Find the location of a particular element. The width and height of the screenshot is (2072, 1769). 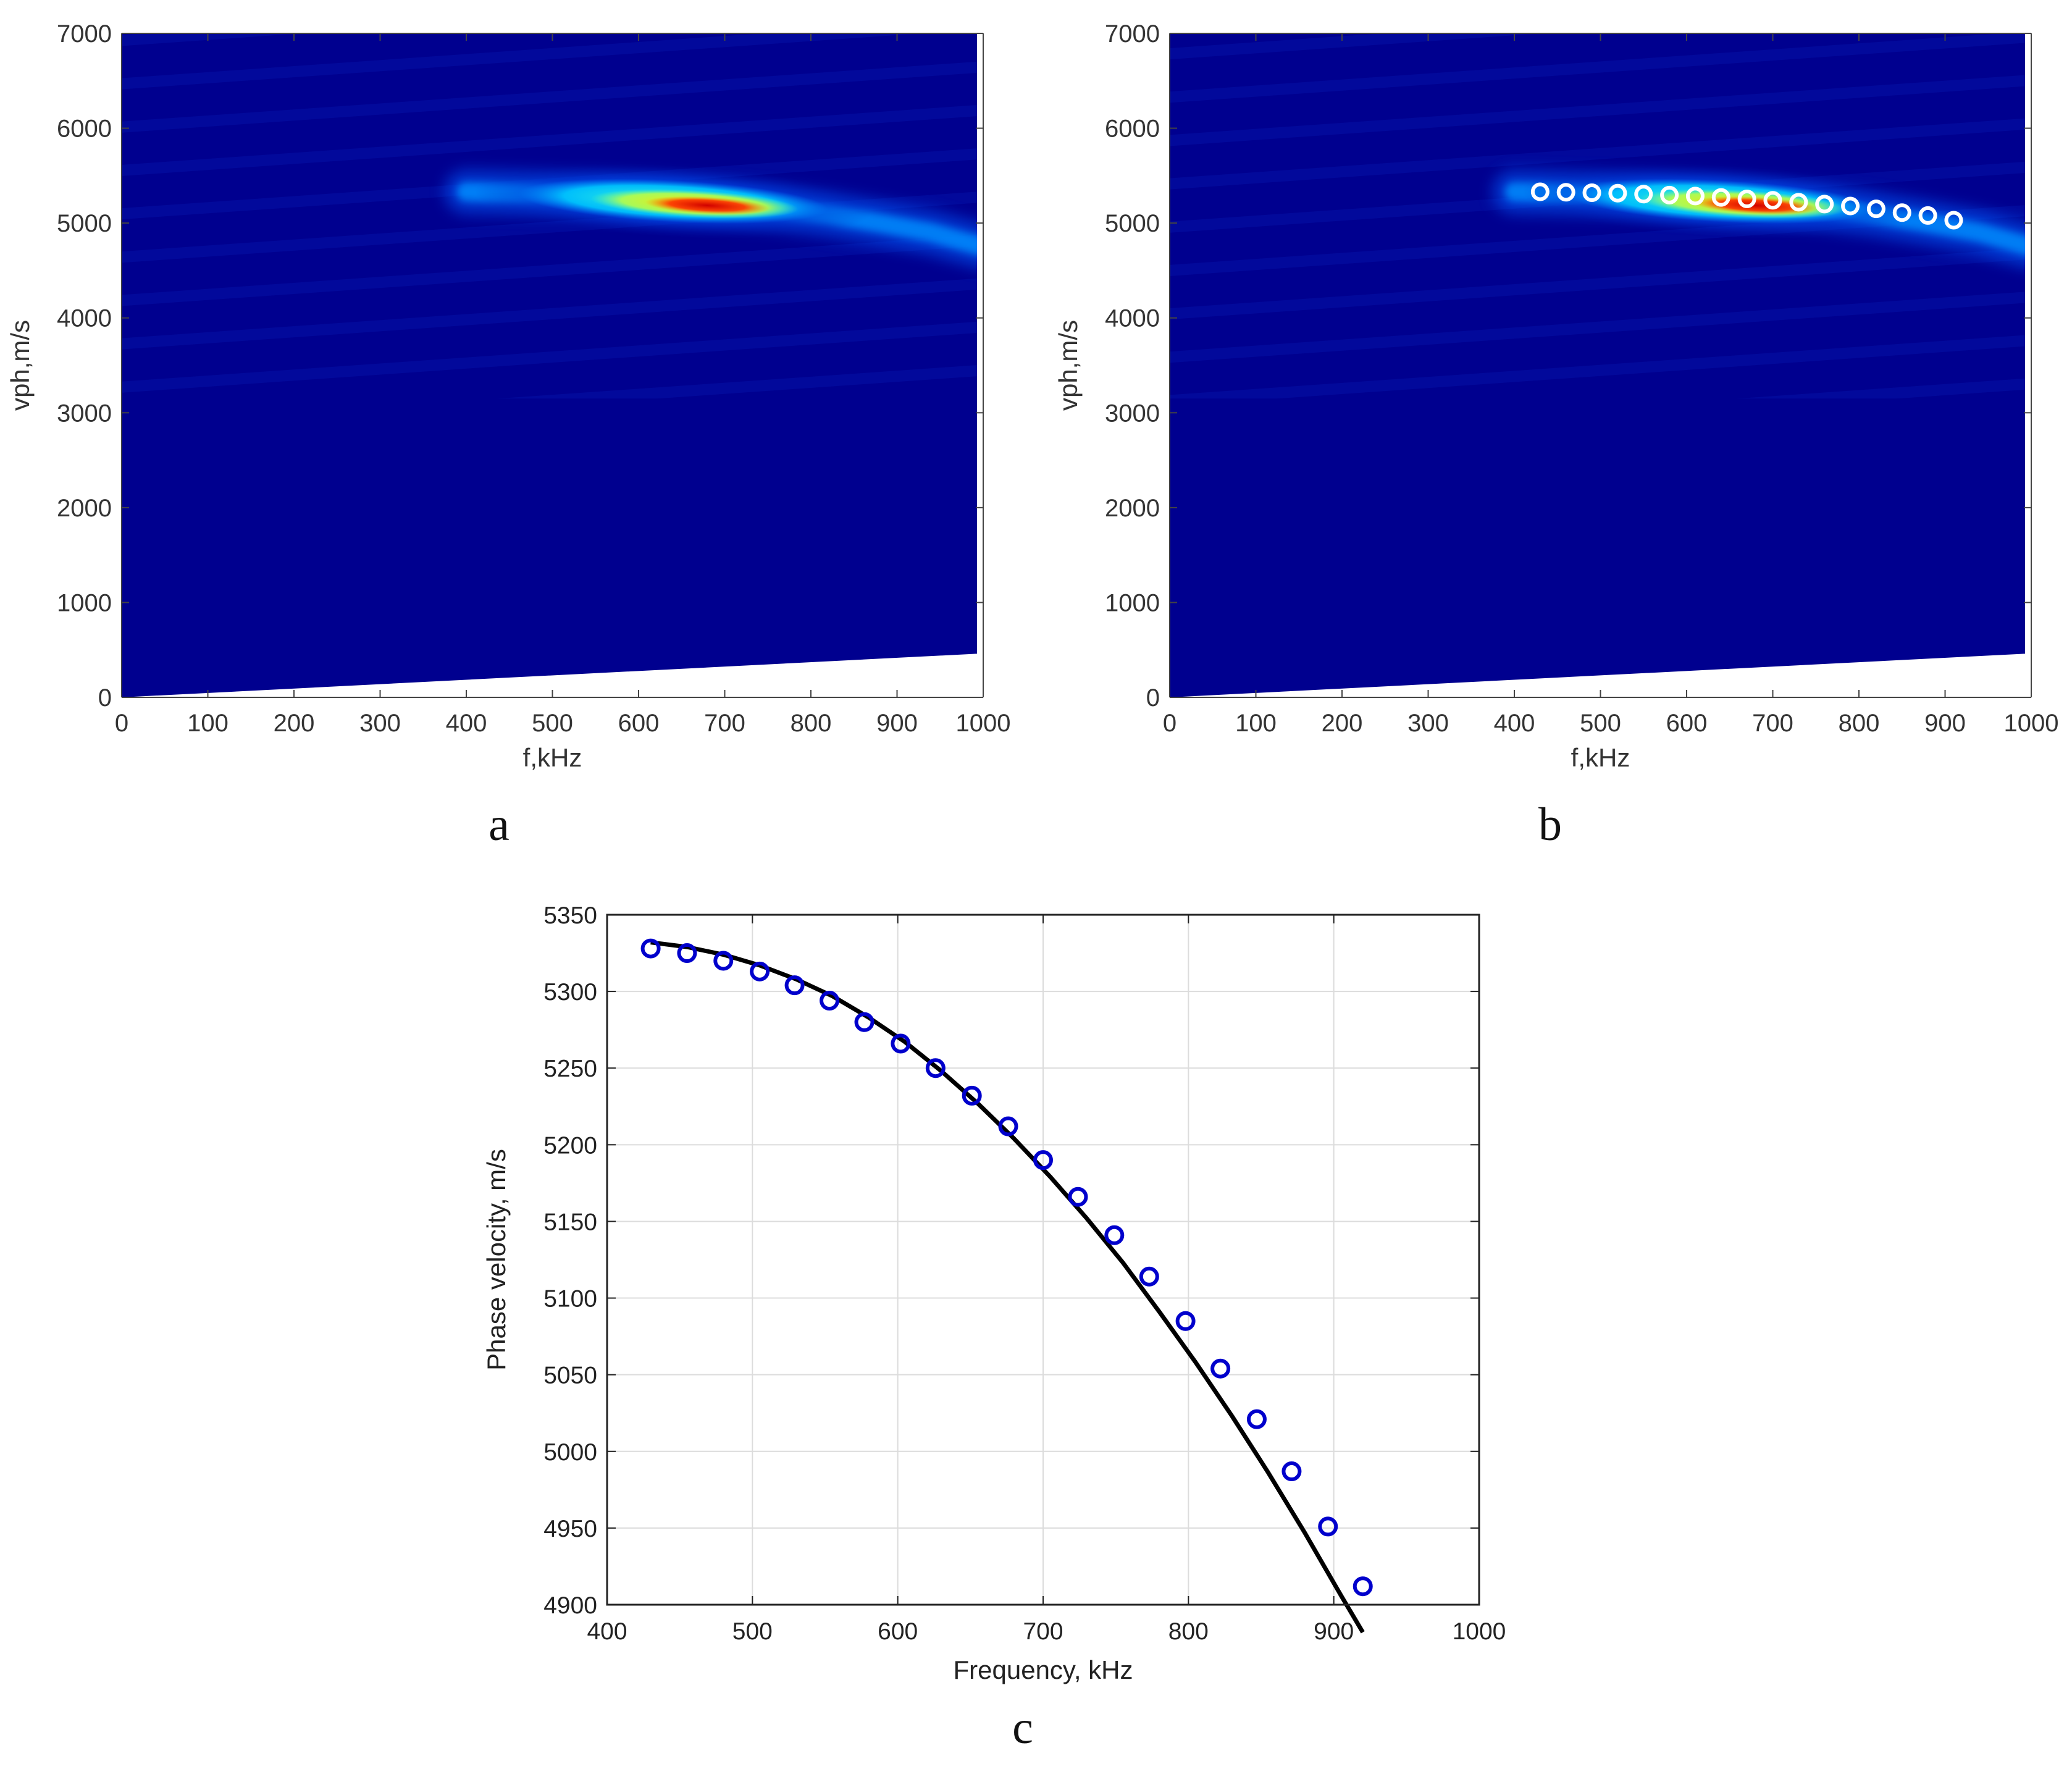

y-tick-label: 5050 is located at coordinates (570, 1376).